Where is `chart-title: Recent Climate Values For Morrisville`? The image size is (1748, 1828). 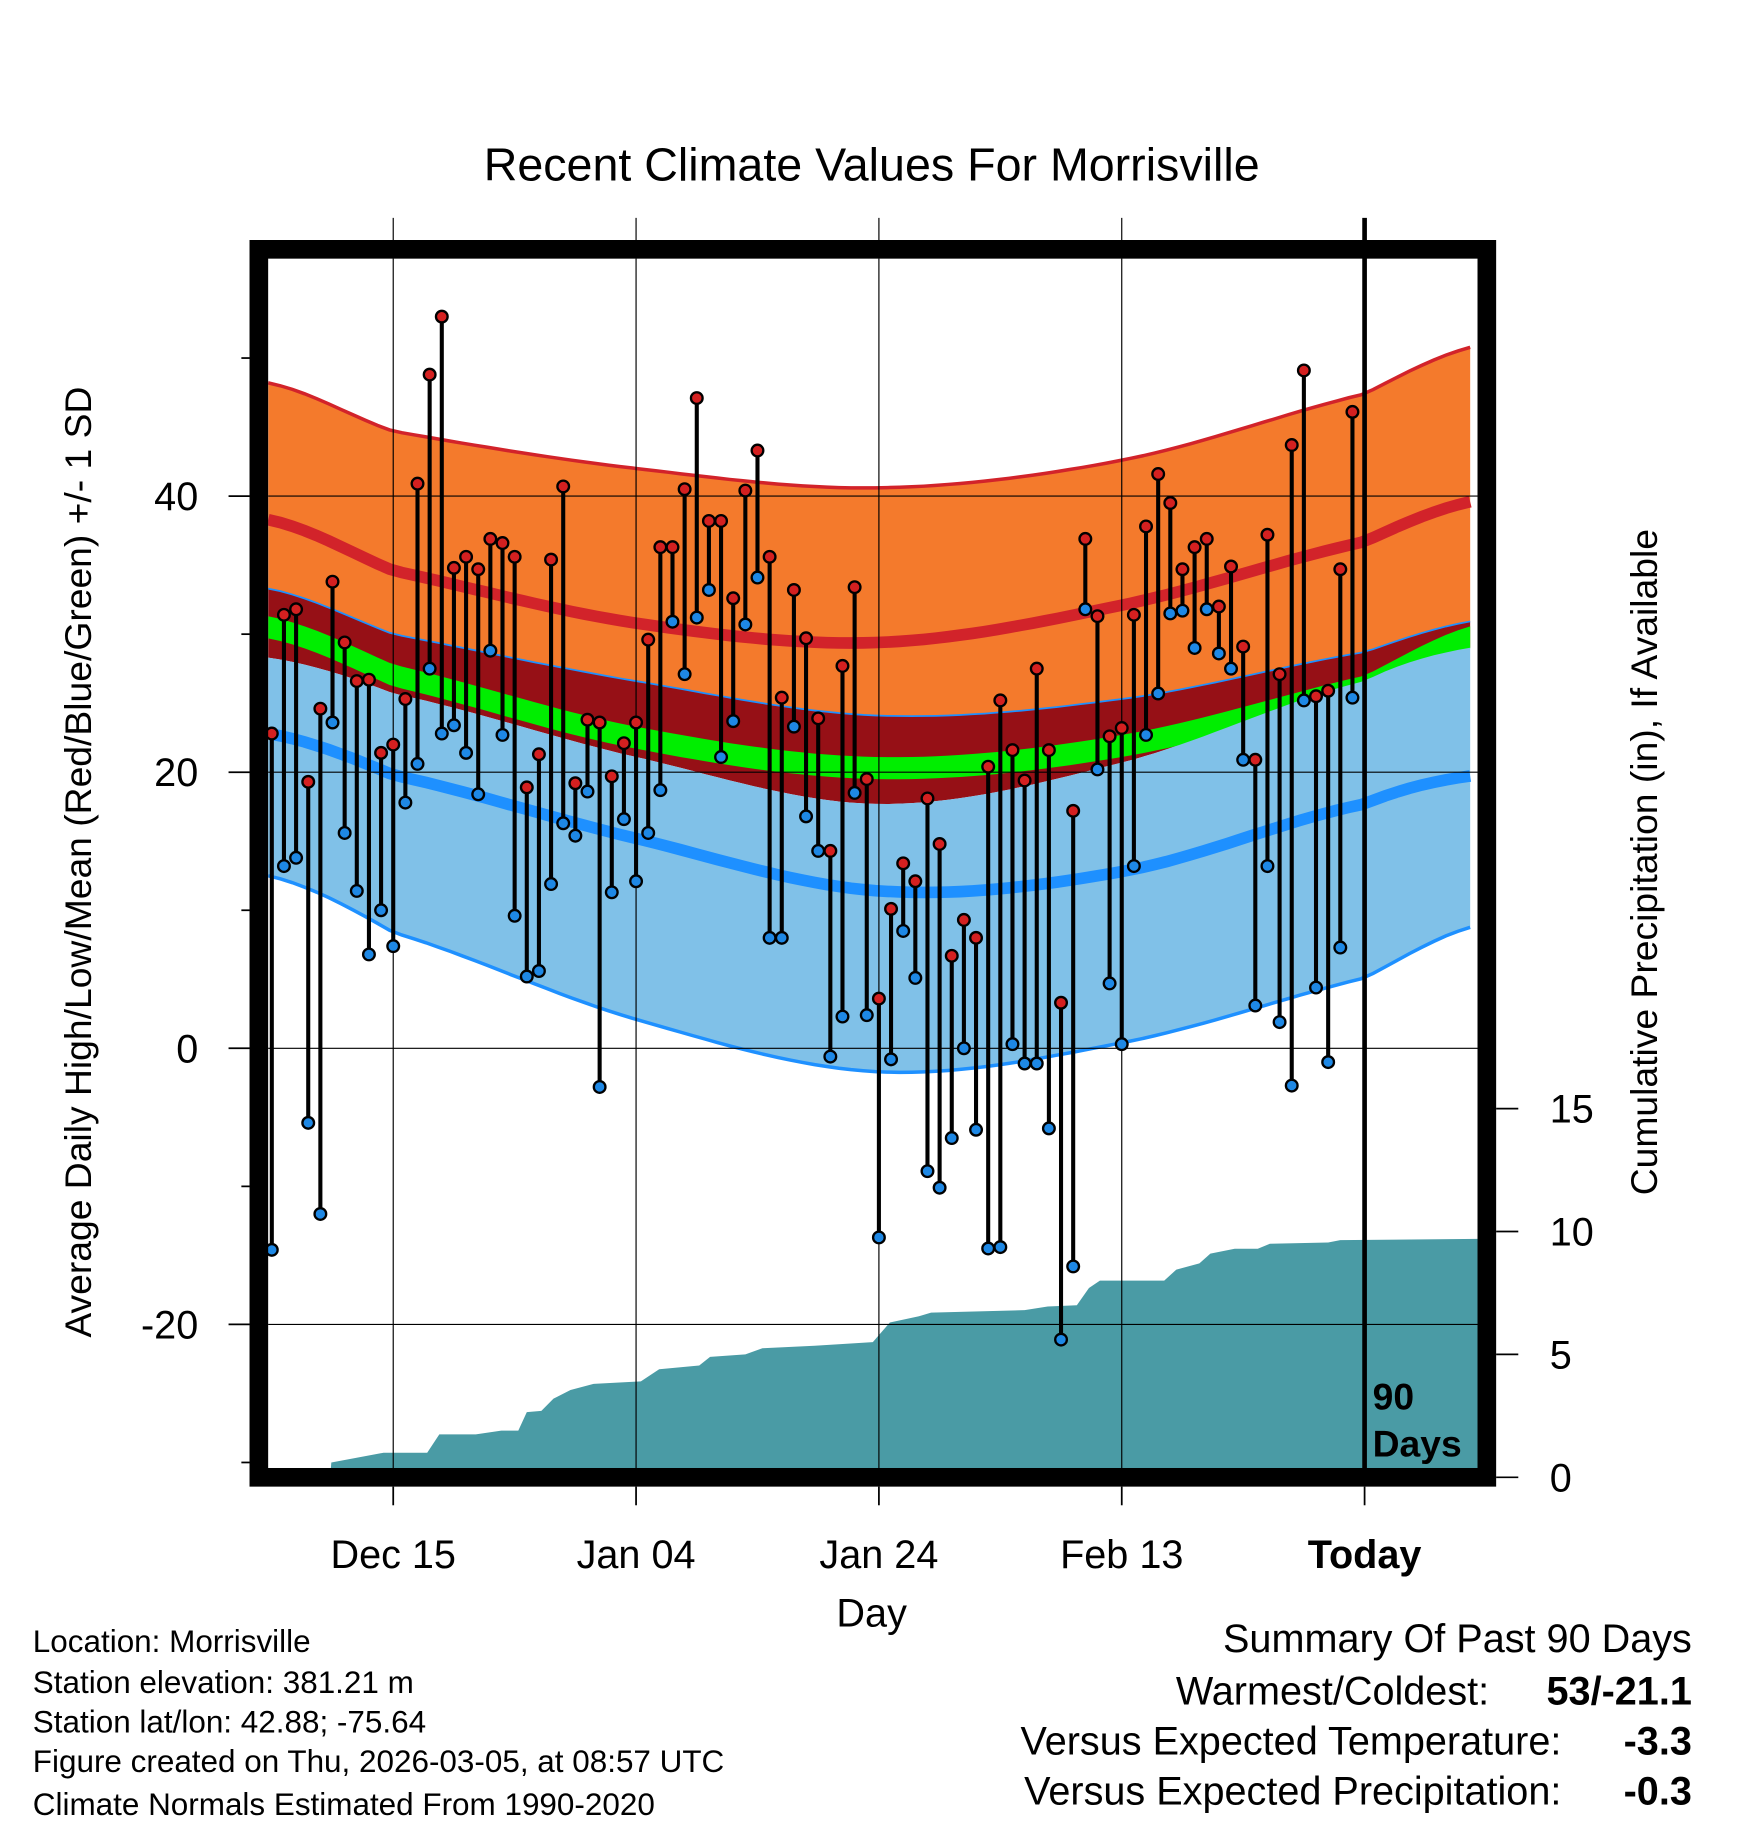
chart-title: Recent Climate Values For Morrisville is located at coordinates (872, 165).